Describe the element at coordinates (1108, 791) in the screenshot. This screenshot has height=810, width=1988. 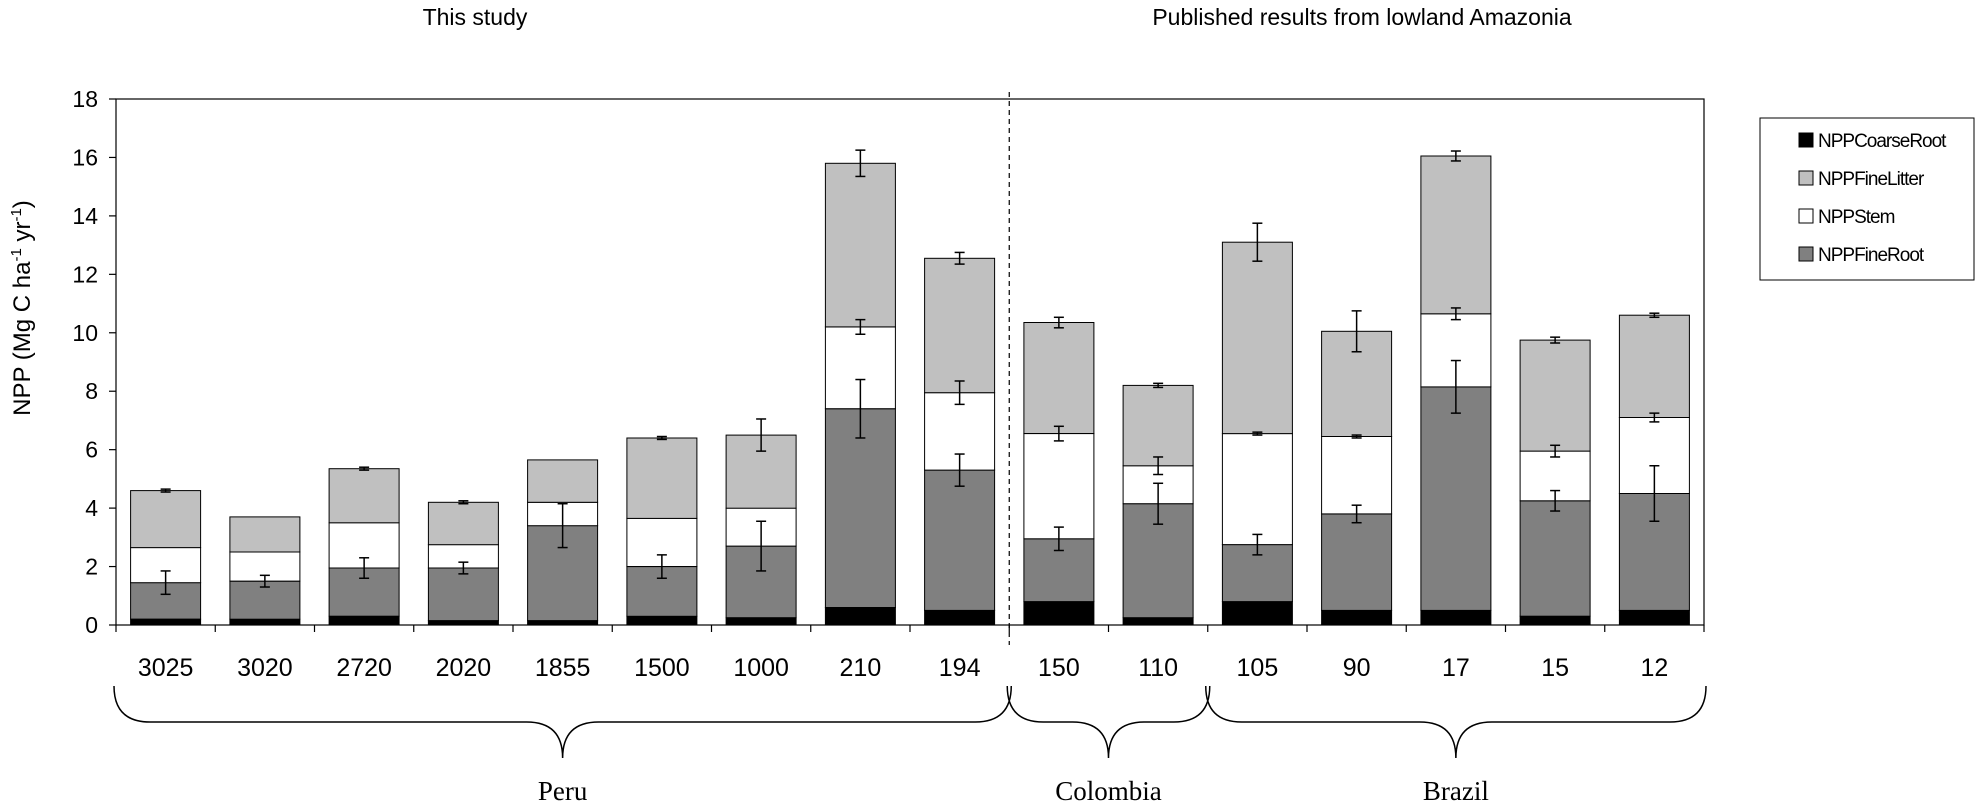
I see `region-label-colombia: Colombia` at that location.